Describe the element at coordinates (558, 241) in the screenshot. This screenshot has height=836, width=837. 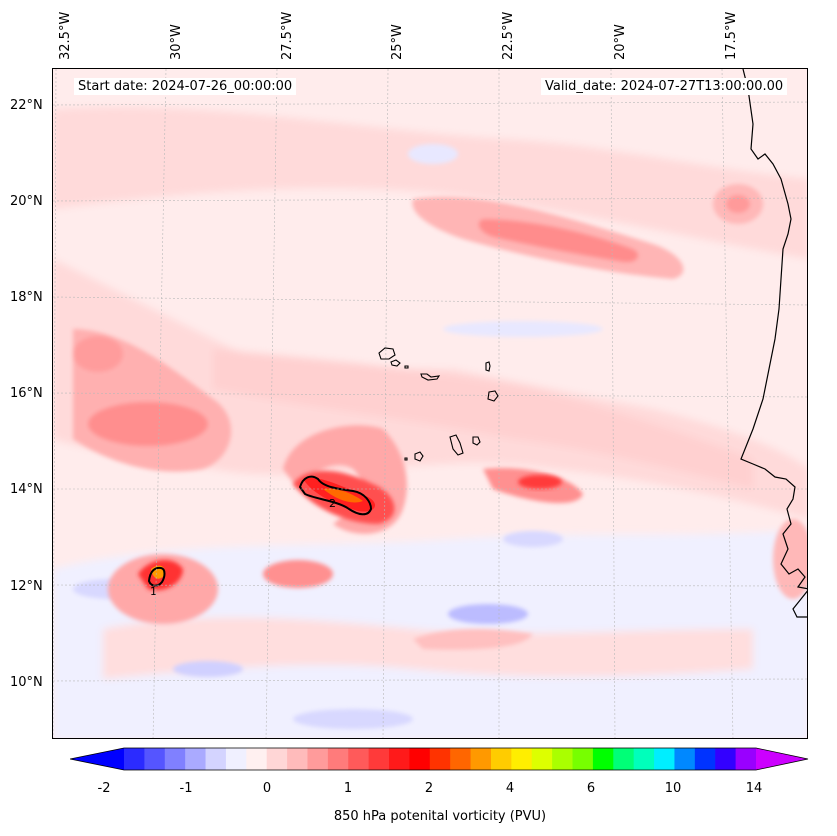
I see `north-streak-core` at that location.